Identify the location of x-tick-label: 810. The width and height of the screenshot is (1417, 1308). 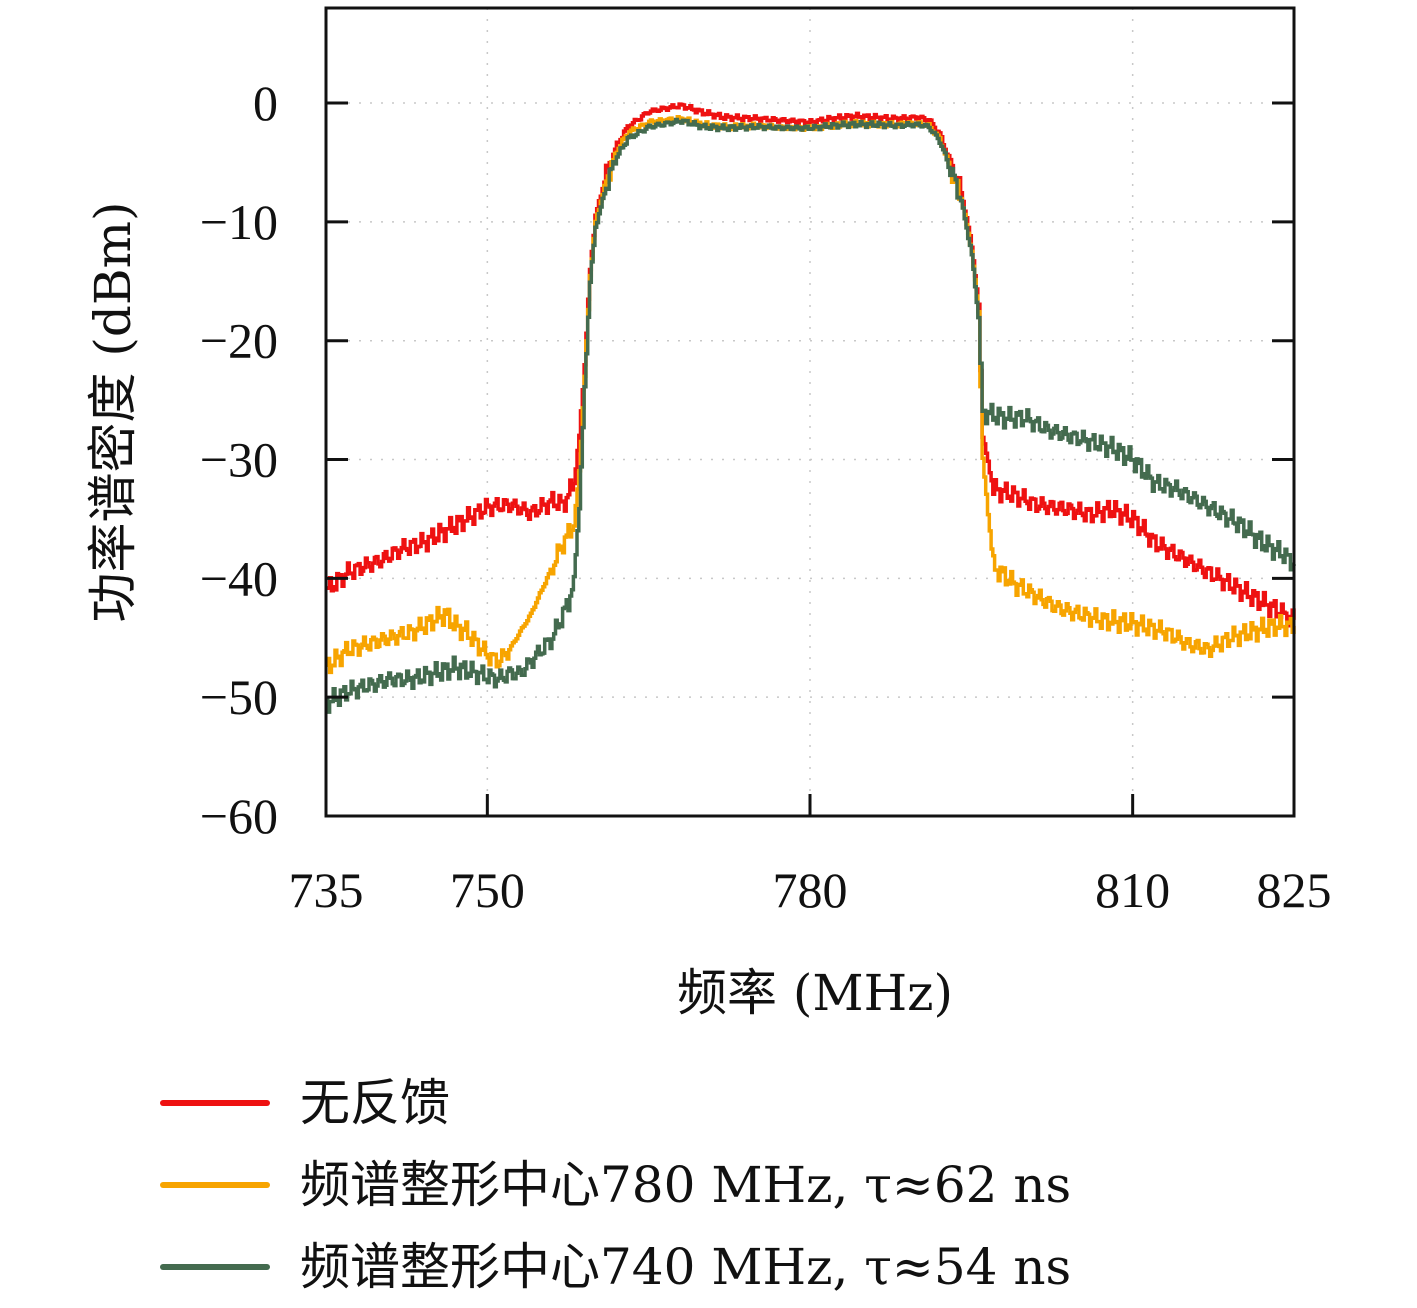
(1132, 890).